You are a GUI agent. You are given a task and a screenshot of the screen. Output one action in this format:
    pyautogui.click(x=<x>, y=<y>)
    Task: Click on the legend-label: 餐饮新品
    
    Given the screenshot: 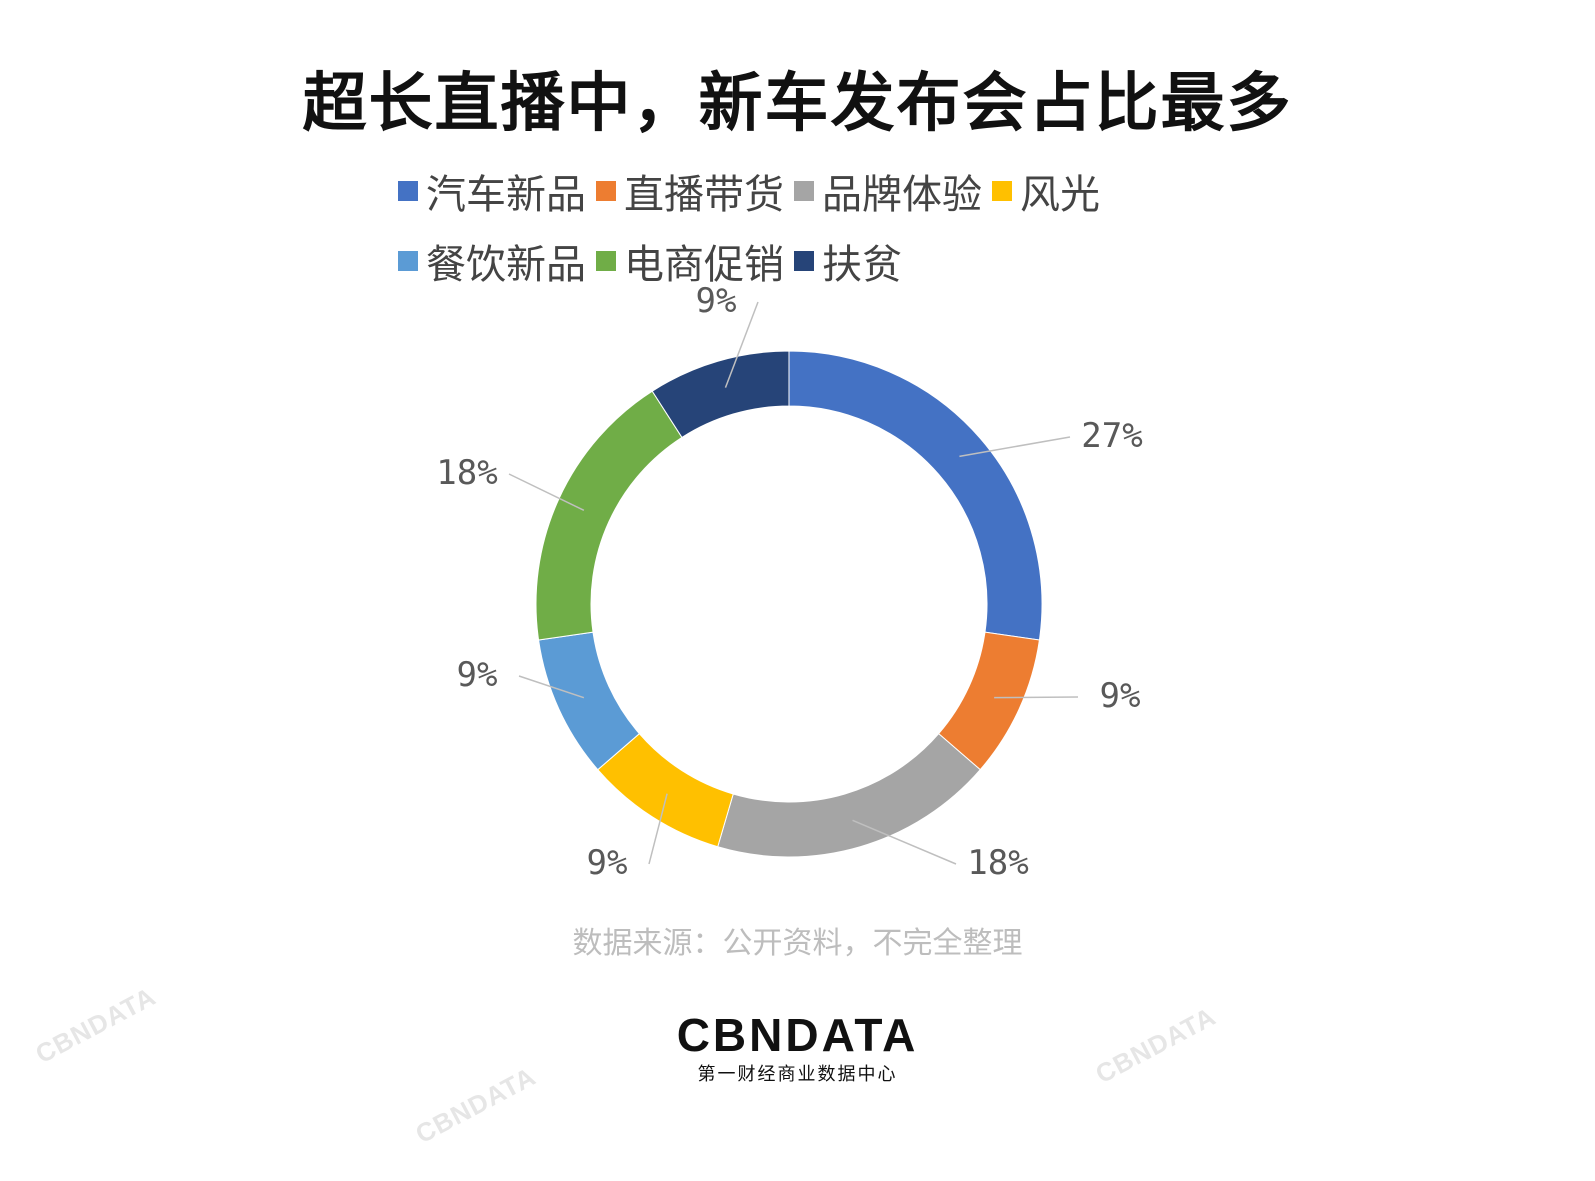 What is the action you would take?
    pyautogui.click(x=506, y=265)
    